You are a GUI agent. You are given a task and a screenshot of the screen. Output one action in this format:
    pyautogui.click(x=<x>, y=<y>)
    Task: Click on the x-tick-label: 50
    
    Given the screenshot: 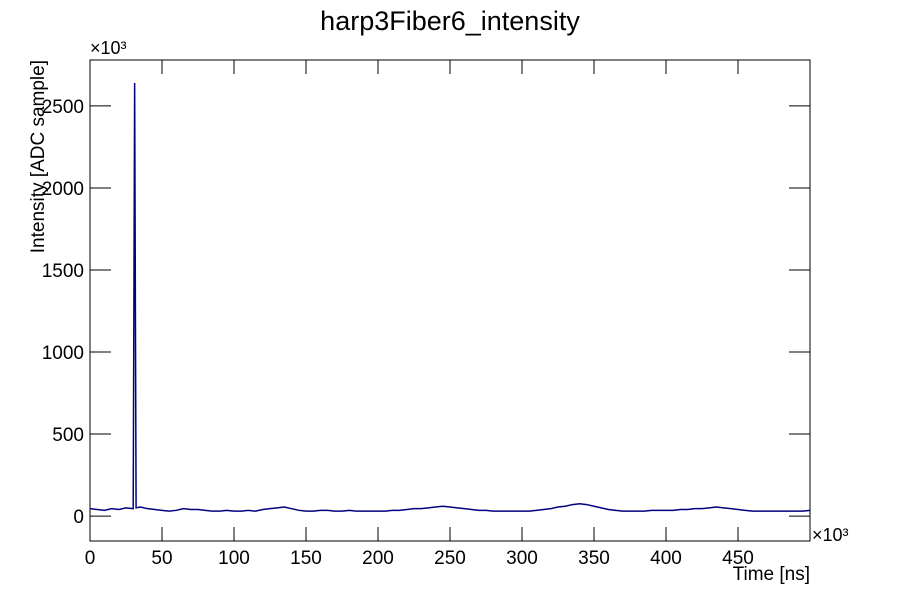 What is the action you would take?
    pyautogui.click(x=161, y=558)
    